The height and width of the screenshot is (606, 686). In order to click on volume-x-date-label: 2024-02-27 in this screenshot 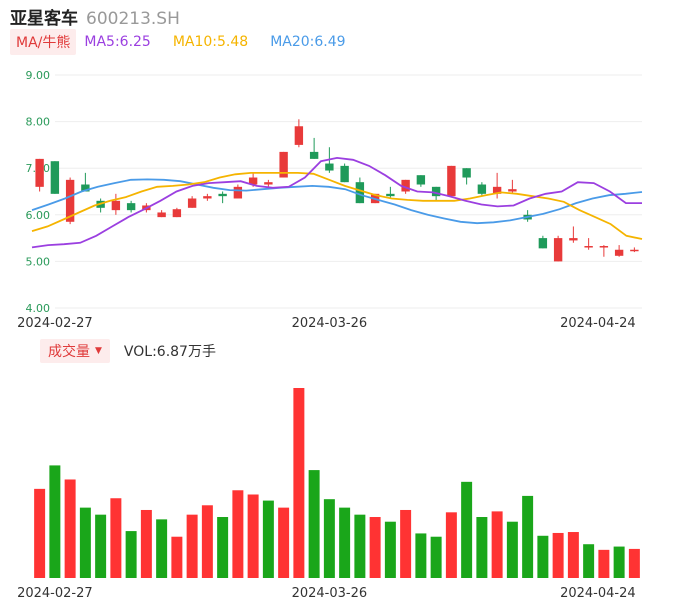, I will do `click(55, 593)`.